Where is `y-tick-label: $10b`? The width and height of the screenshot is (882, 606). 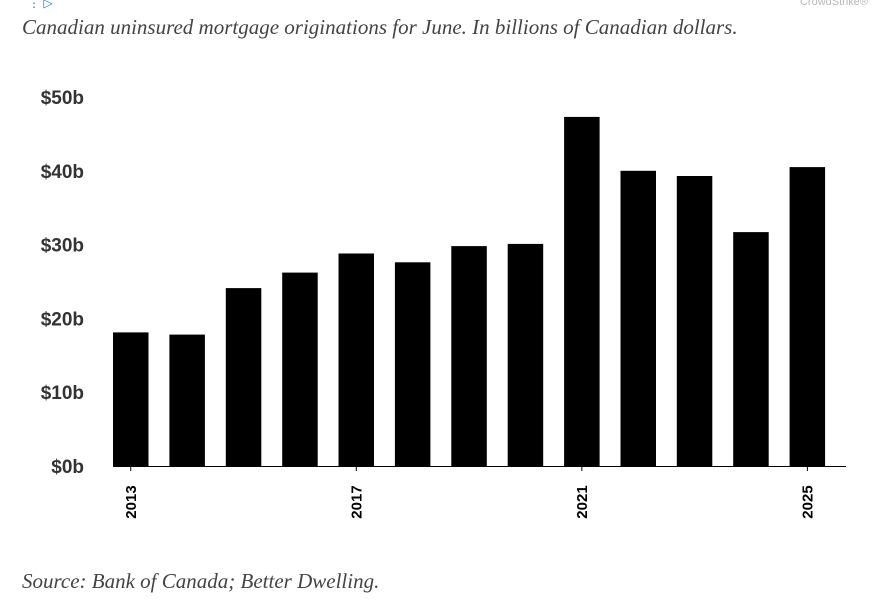
y-tick-label: $10b is located at coordinates (62, 393).